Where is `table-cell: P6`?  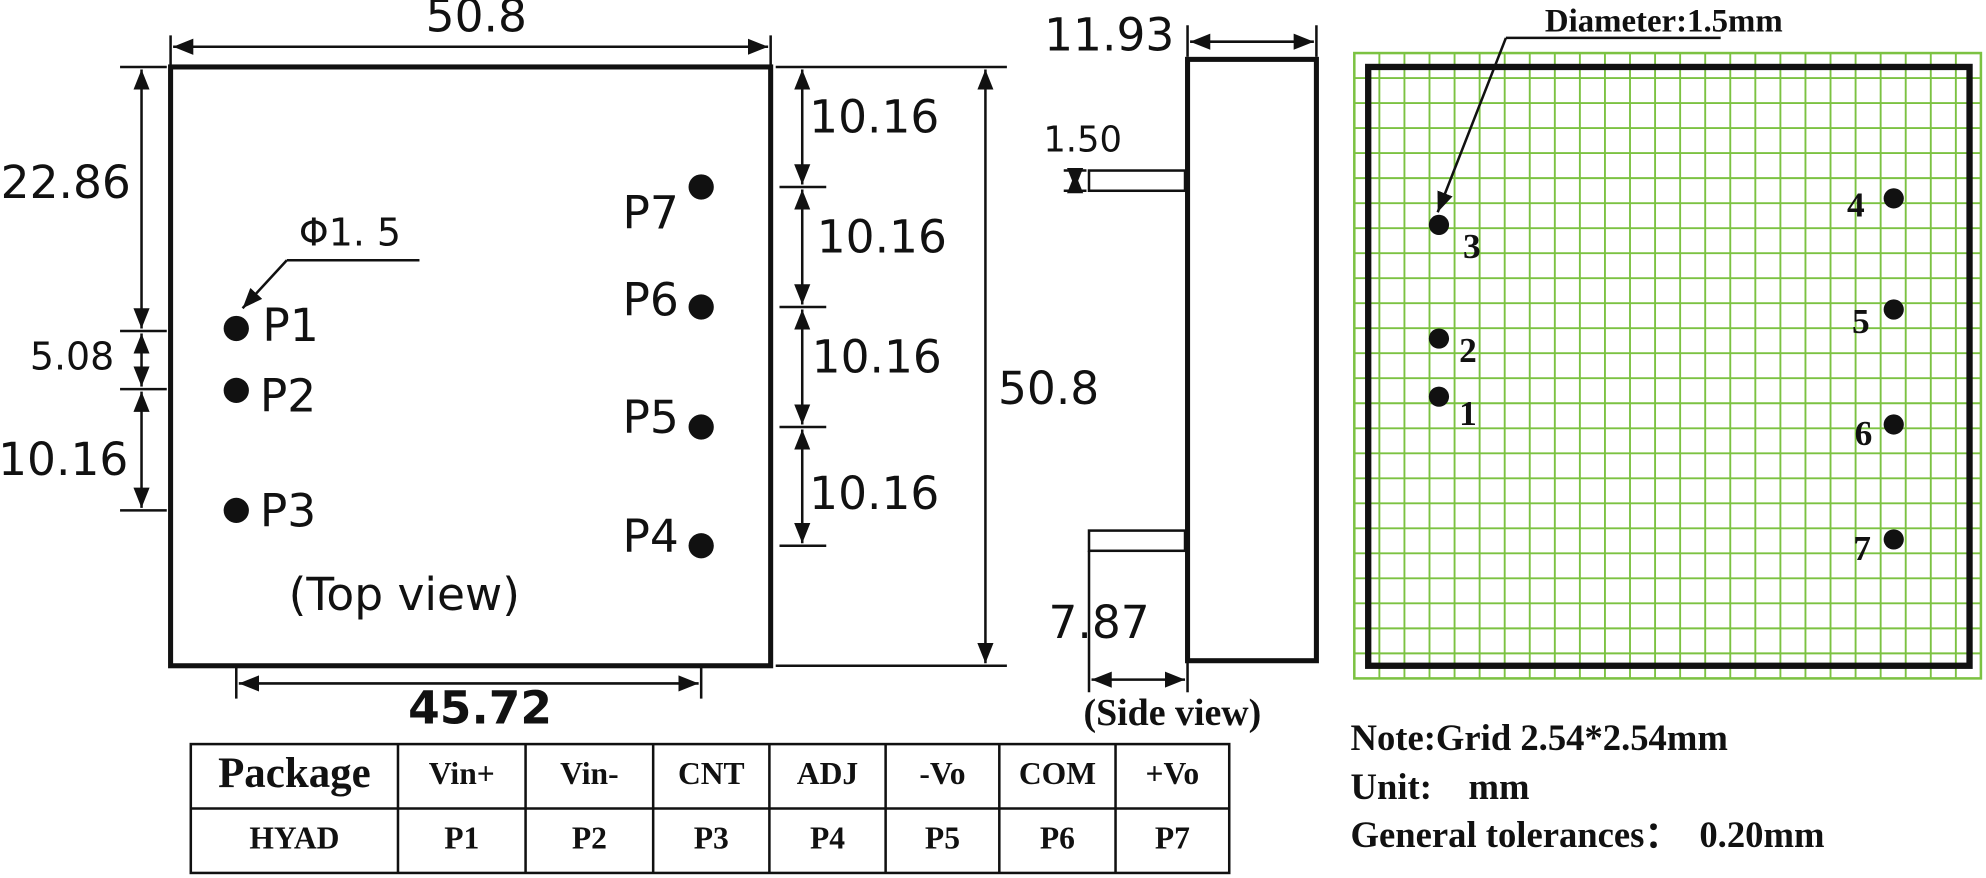 table-cell: P6 is located at coordinates (1057, 838).